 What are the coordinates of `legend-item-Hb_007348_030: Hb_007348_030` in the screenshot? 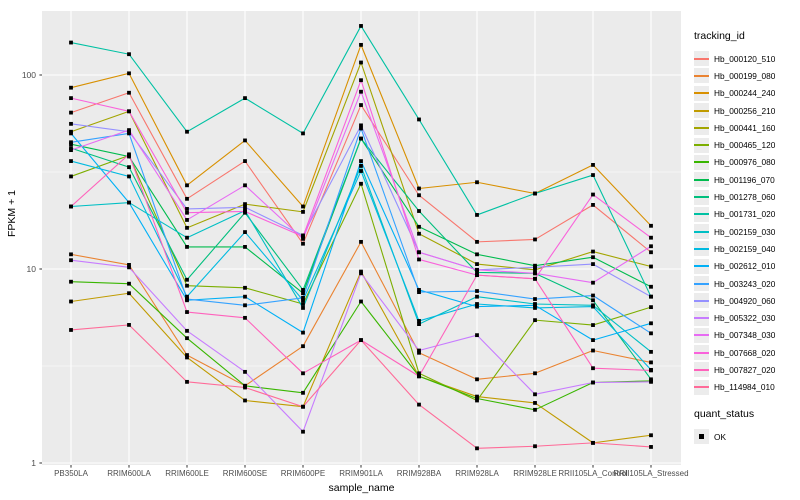 It's located at (747, 335).